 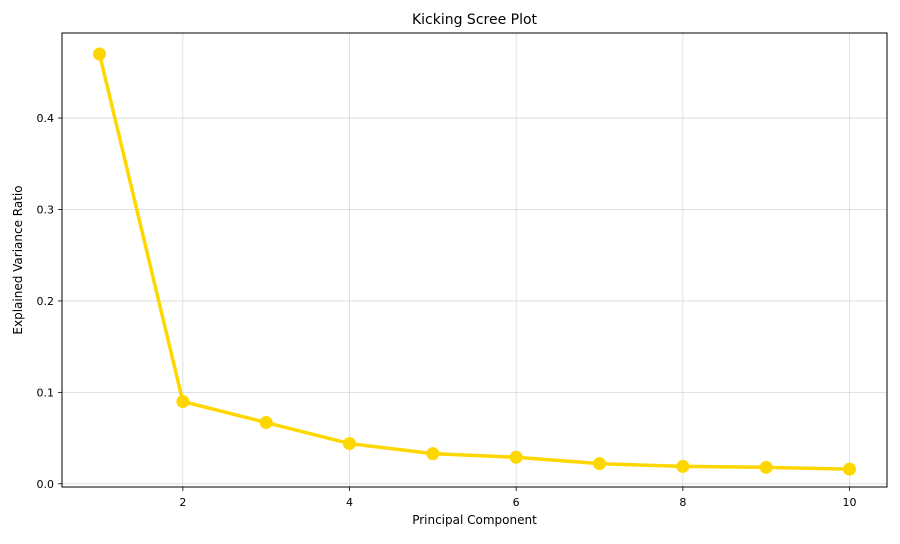 I want to click on x-tick-label: 4, so click(x=349, y=502).